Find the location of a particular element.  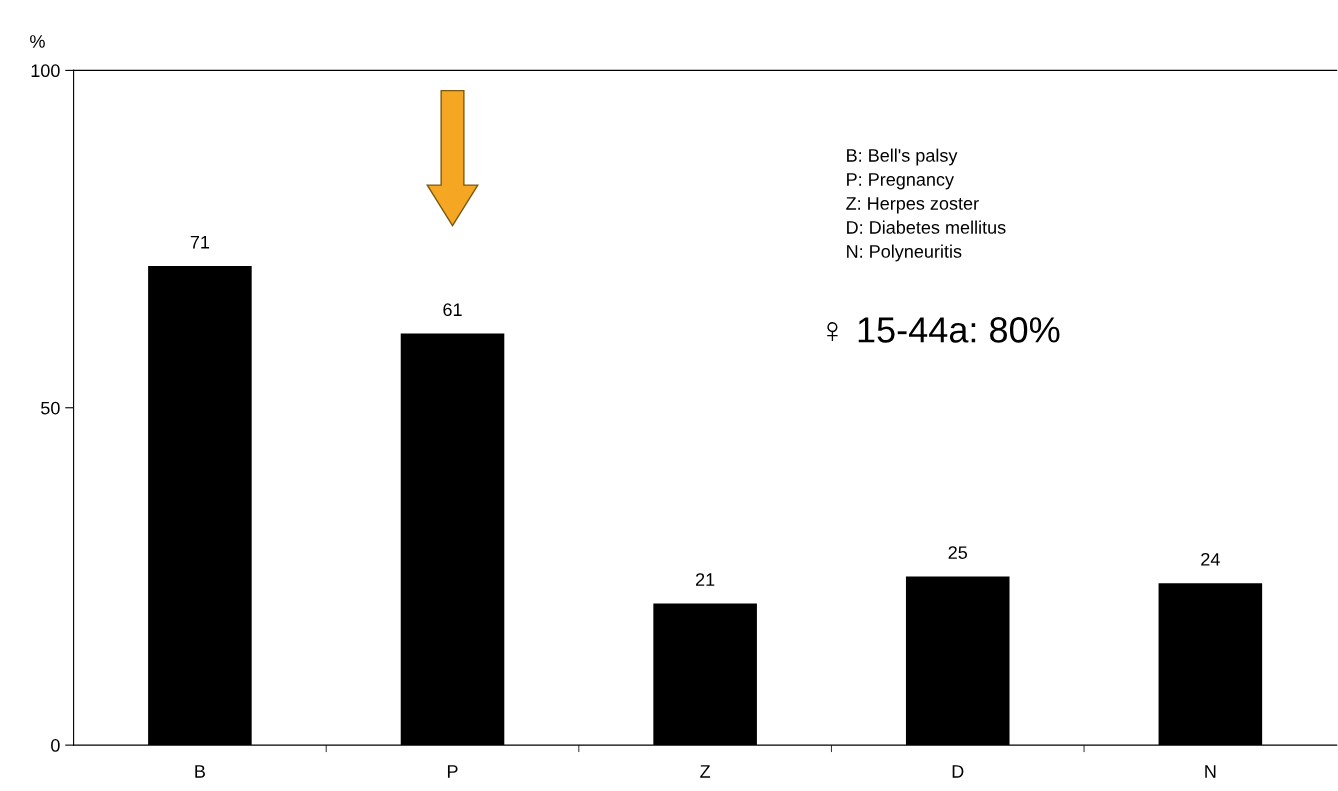

x-tick-label: B is located at coordinates (200, 771).